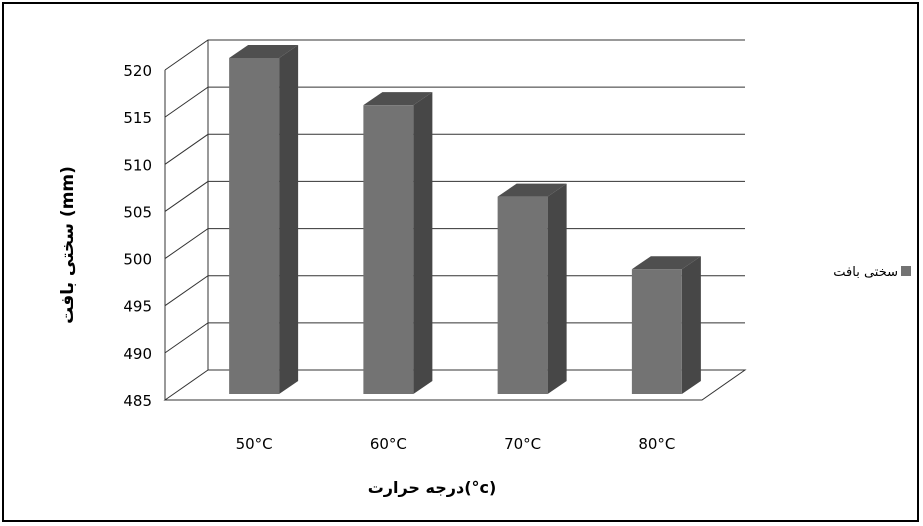  I want to click on legend-swatch, so click(906, 271).